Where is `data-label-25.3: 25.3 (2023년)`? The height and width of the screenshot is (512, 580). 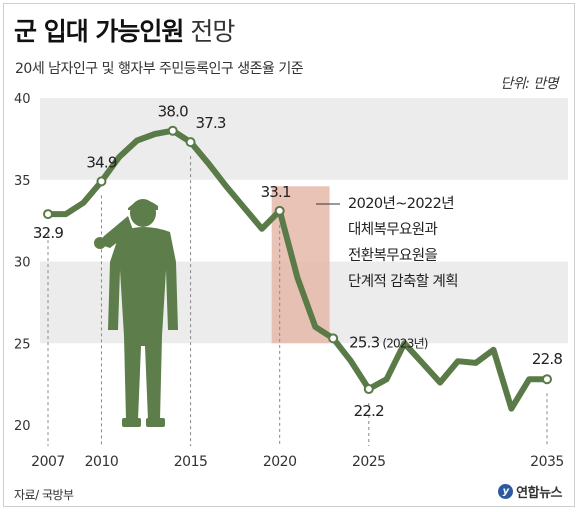
data-label-25.3: 25.3 (2023년) is located at coordinates (388, 342).